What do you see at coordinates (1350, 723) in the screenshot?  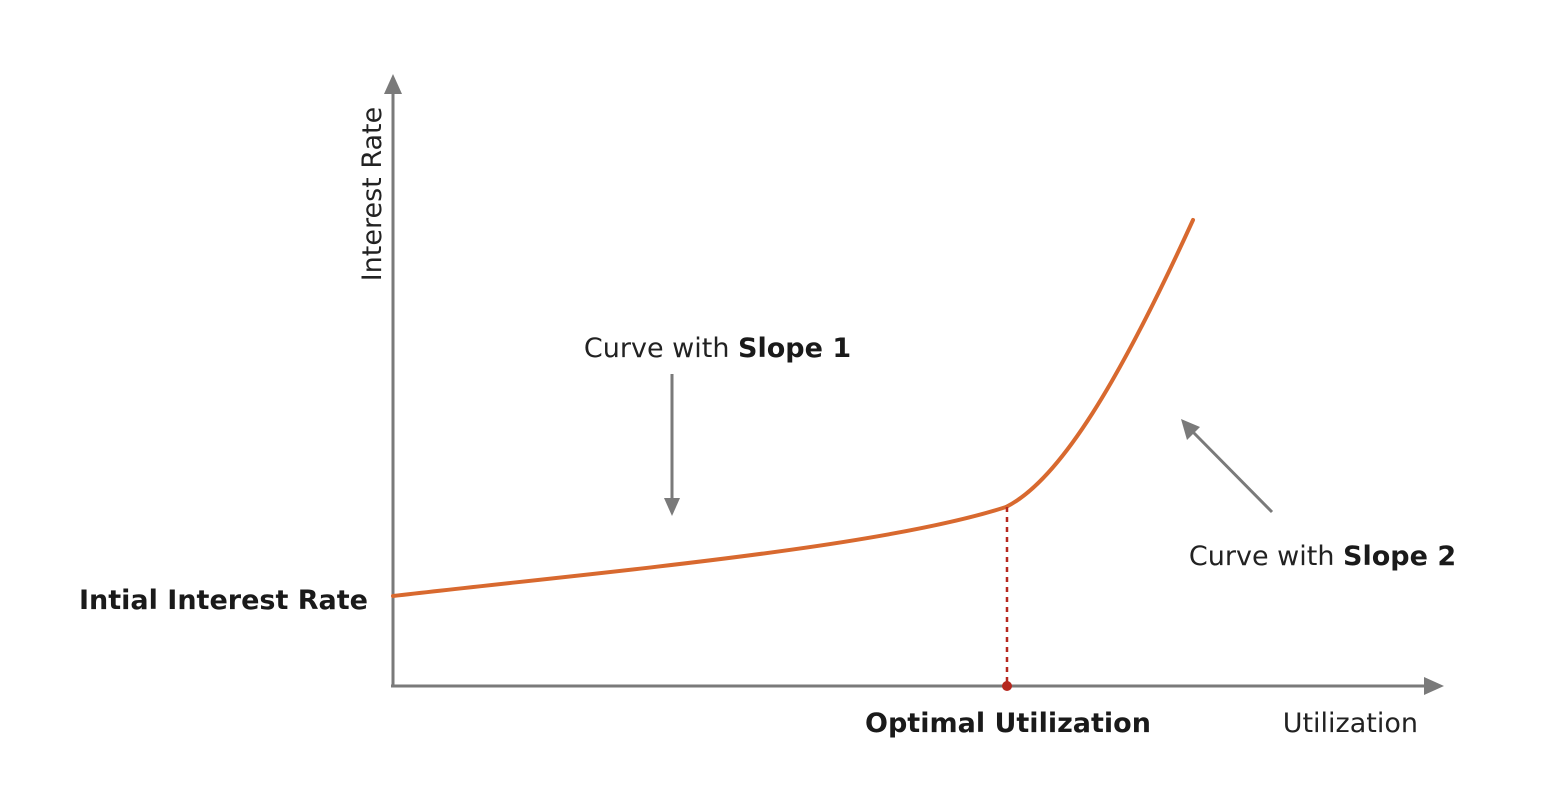 I see `x-axis-label: Utilization` at bounding box center [1350, 723].